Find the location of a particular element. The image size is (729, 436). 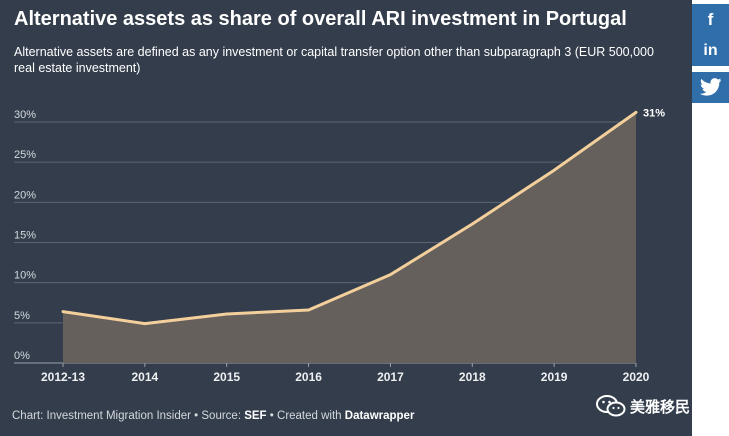

watermark: 美雅移民 is located at coordinates (643, 406).